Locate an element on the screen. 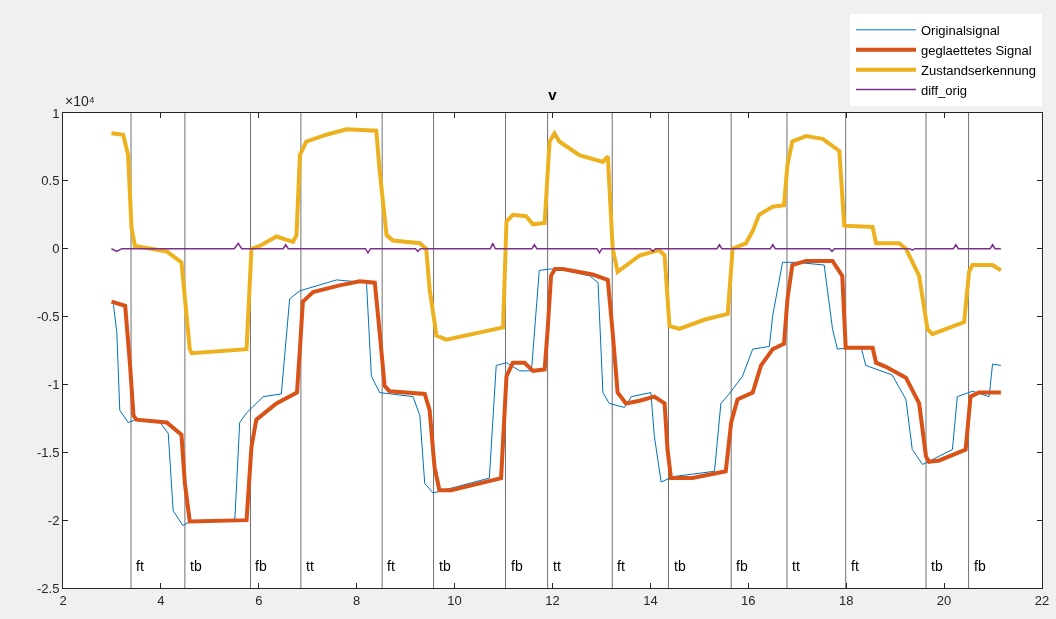 The height and width of the screenshot is (619, 1056). x-tick-label: 10 is located at coordinates (454, 600).